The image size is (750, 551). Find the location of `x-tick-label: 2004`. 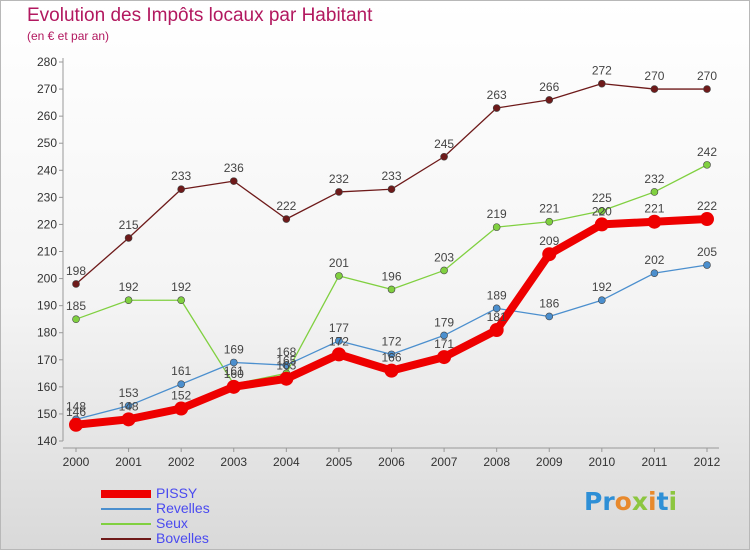

x-tick-label: 2004 is located at coordinates (286, 462).